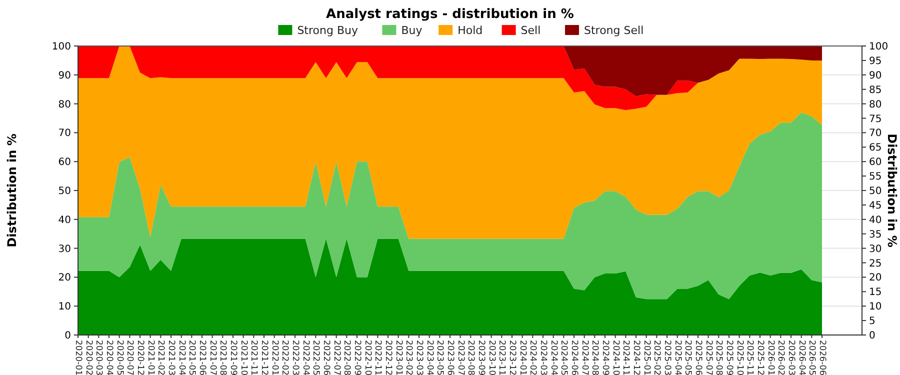  I want to click on x-tick-label: 2022-11, so click(377, 357).